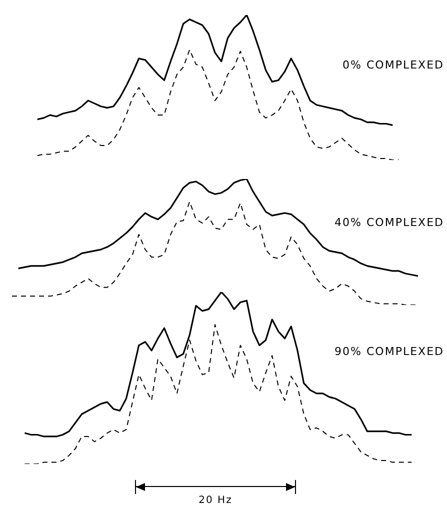 The width and height of the screenshot is (447, 509). I want to click on text: 0% COMPLEXED, so click(393, 65).